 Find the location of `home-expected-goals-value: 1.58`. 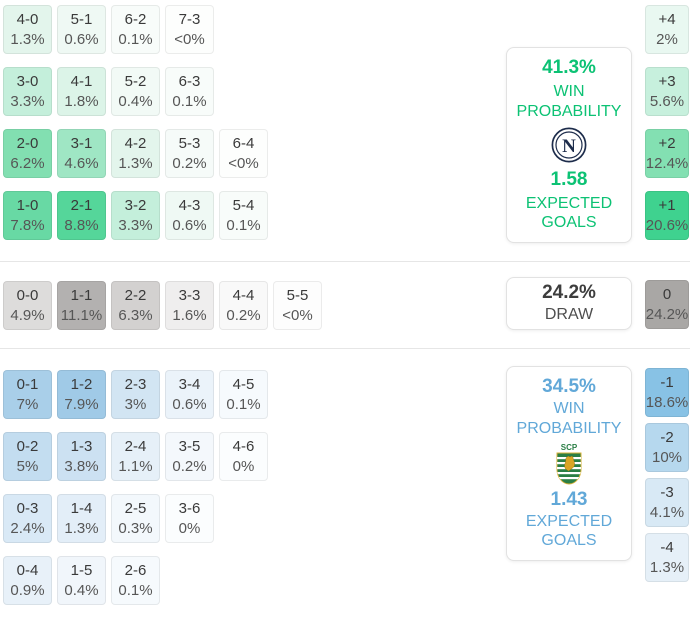

home-expected-goals-value: 1.58 is located at coordinates (569, 179).